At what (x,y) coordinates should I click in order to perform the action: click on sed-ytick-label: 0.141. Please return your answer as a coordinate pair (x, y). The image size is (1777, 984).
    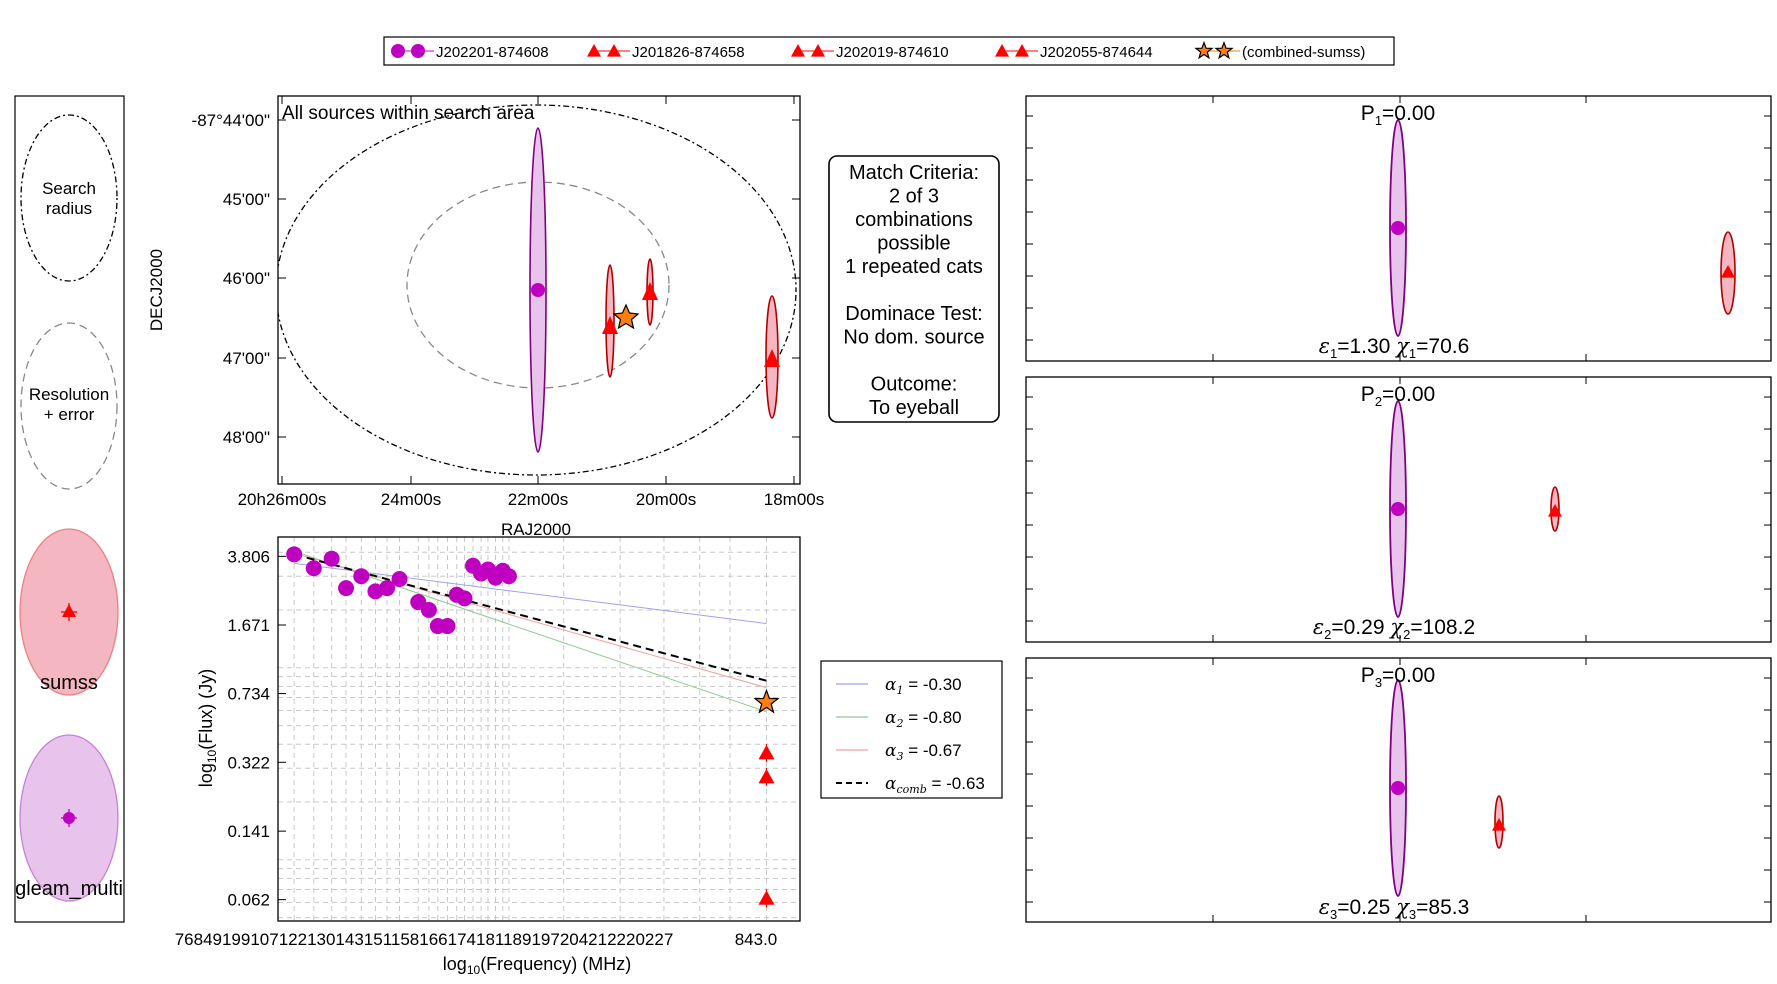
    Looking at the image, I should click on (248, 831).